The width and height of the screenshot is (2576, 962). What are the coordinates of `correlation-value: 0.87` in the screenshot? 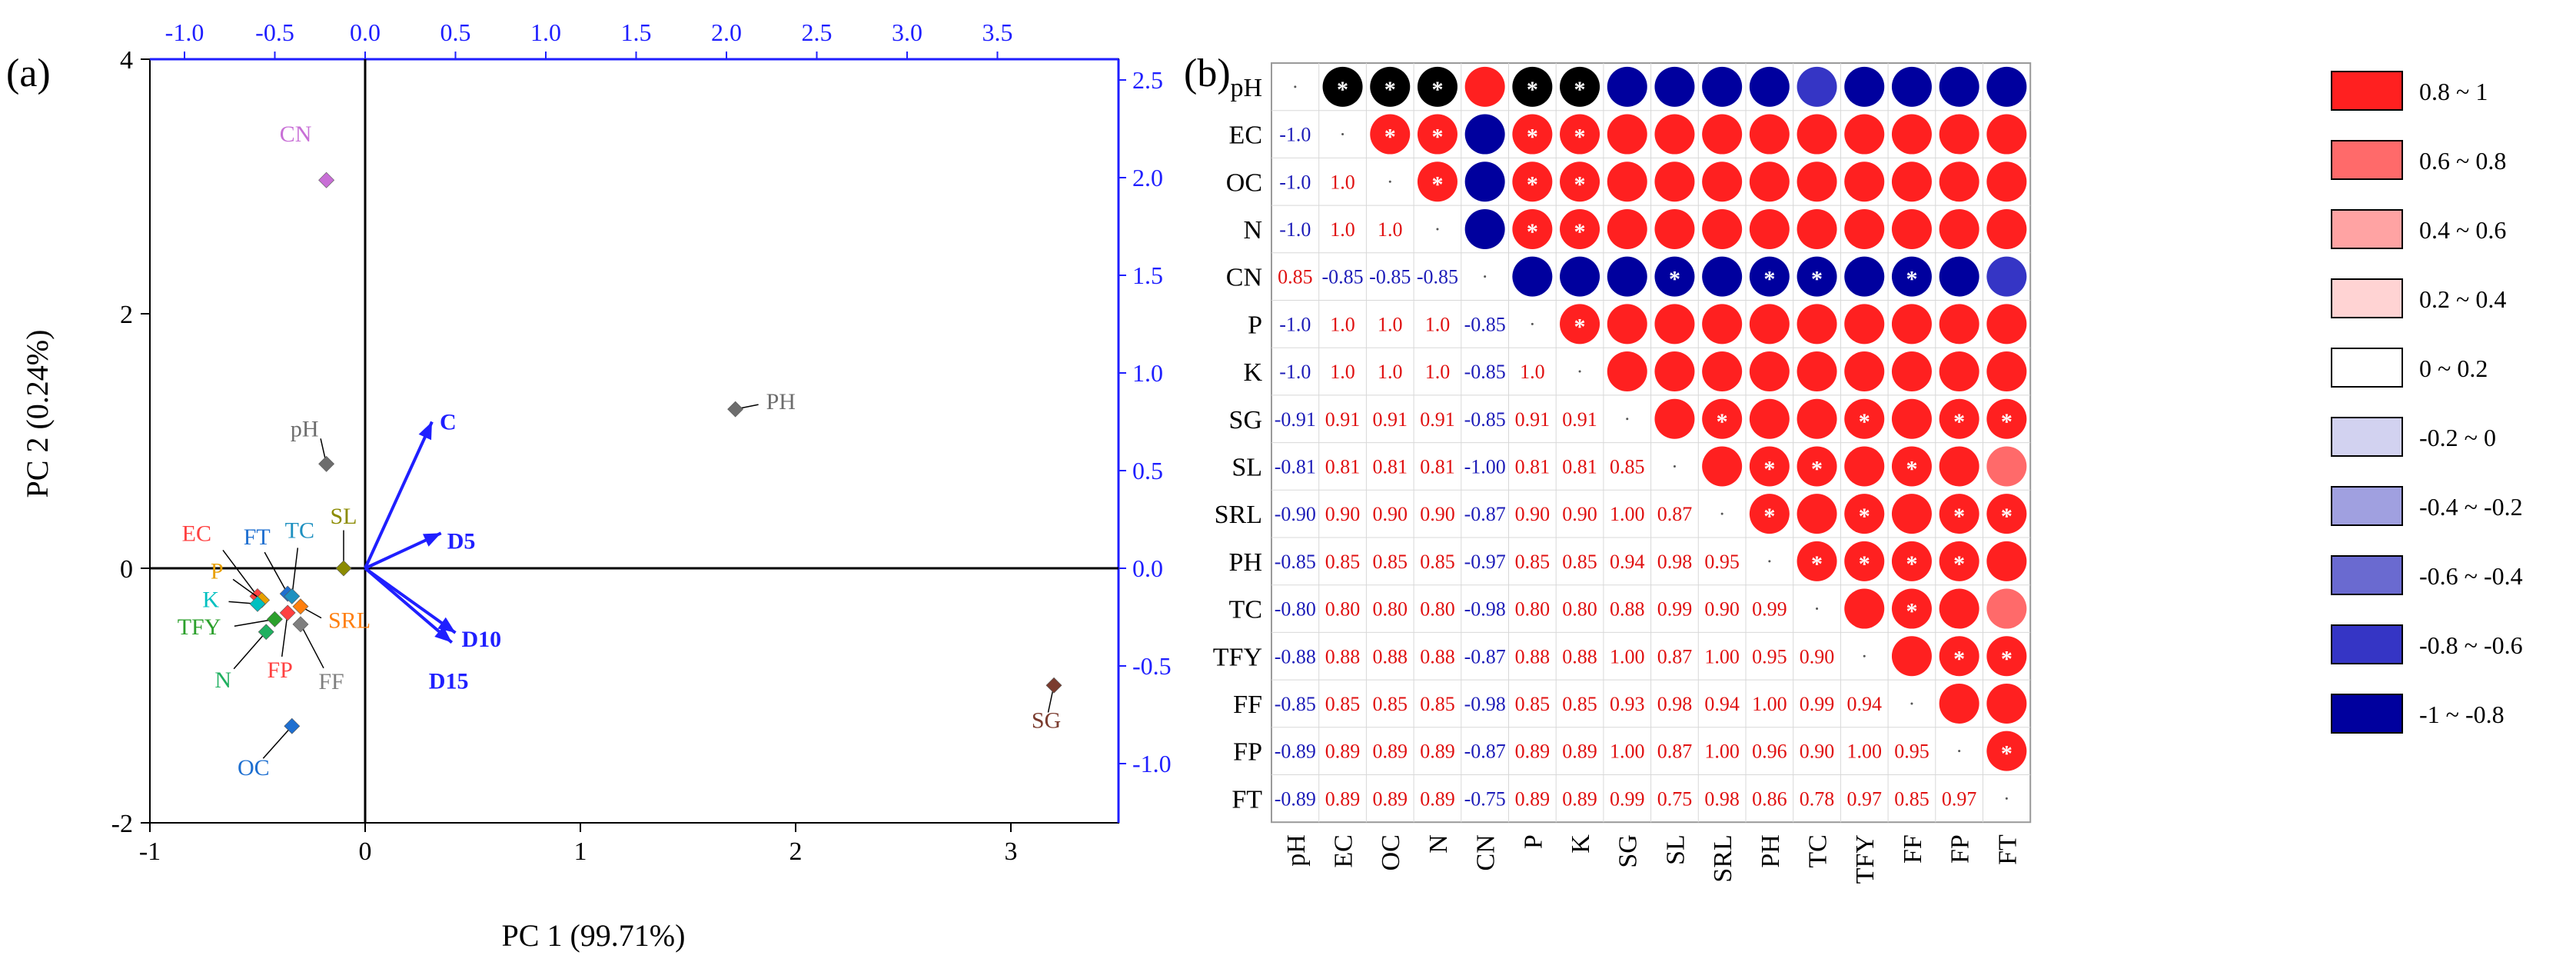 It's located at (1675, 656).